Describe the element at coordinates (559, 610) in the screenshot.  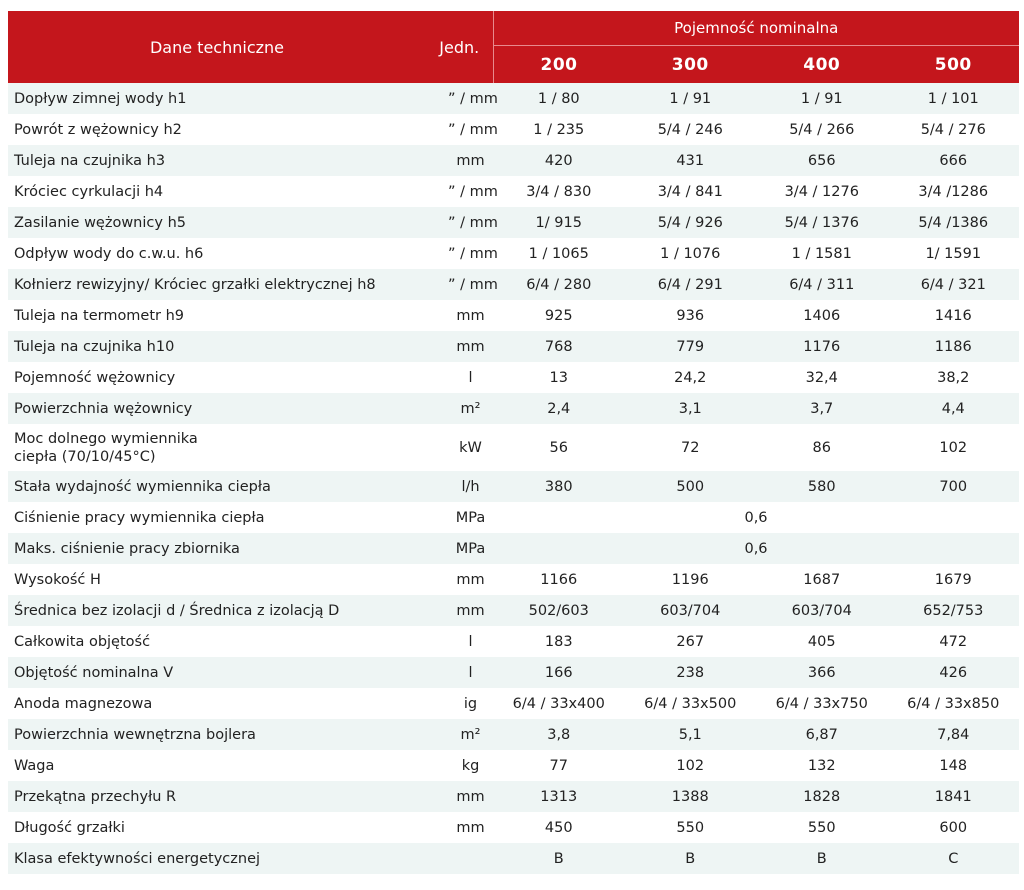
I see `row-value-200: 502/603` at that location.